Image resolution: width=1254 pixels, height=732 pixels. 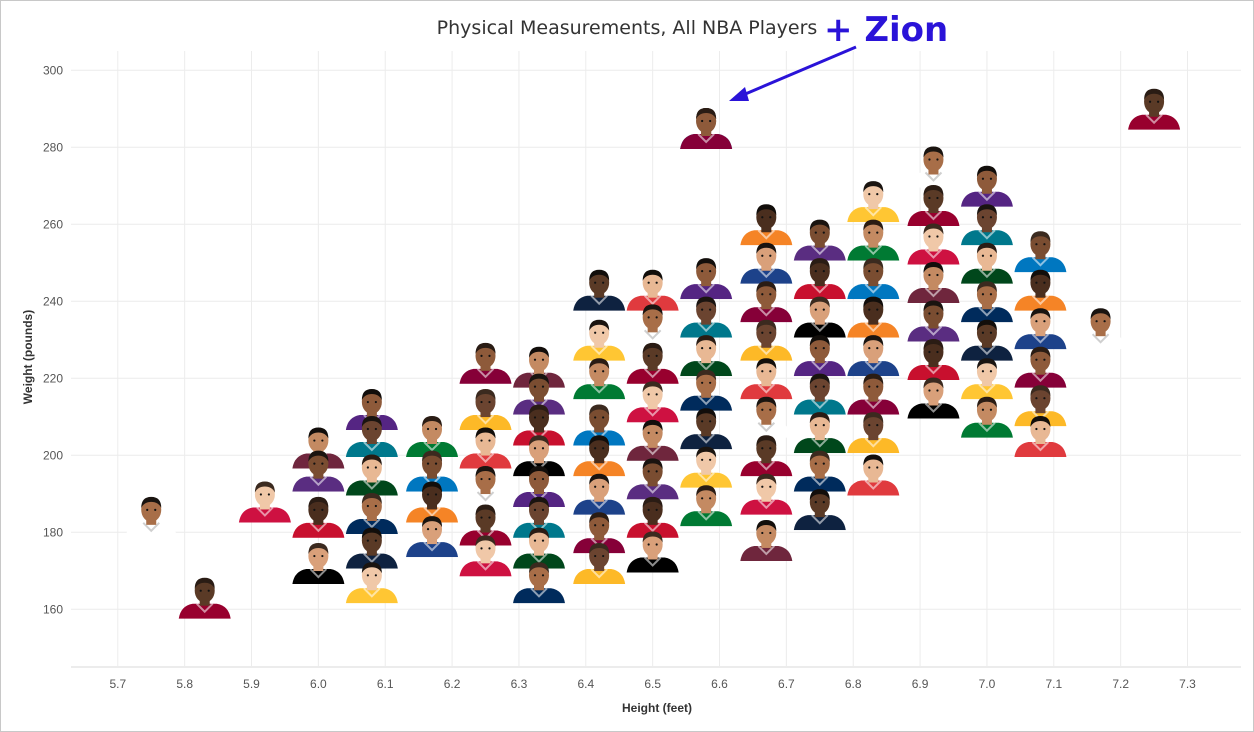 I want to click on x-tick-label: 5.8, so click(x=184, y=684).